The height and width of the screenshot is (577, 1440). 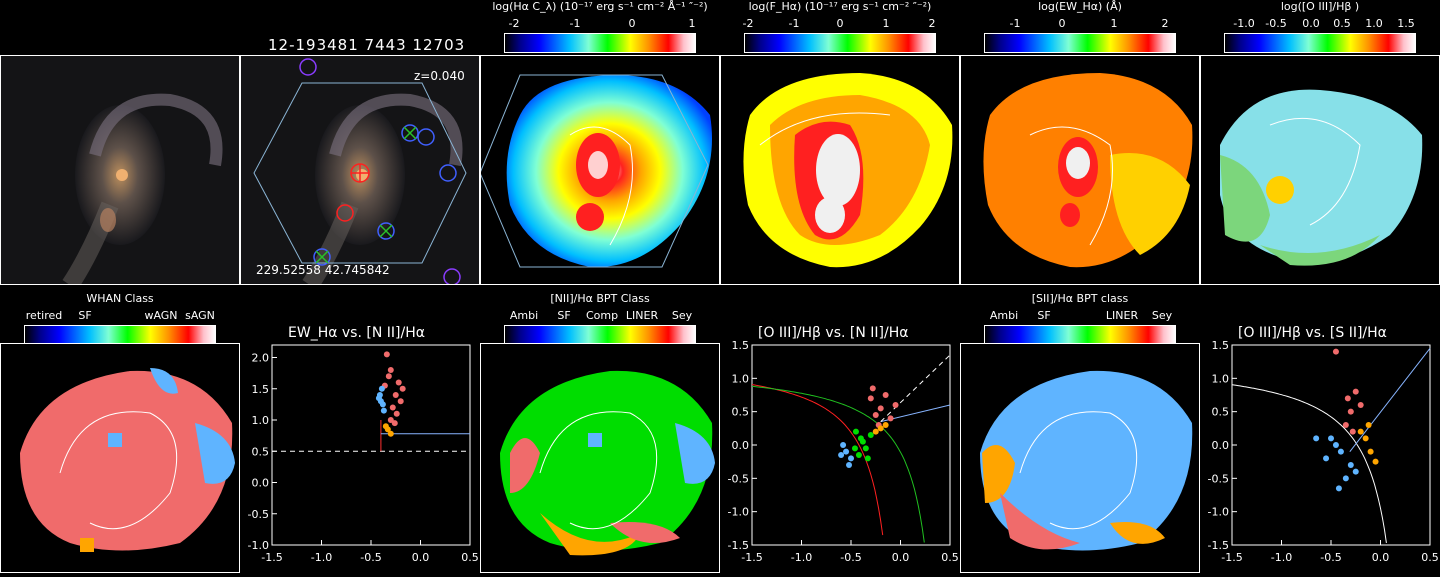 I want to click on x-tick-label: -0.5, so click(x=1330, y=557).